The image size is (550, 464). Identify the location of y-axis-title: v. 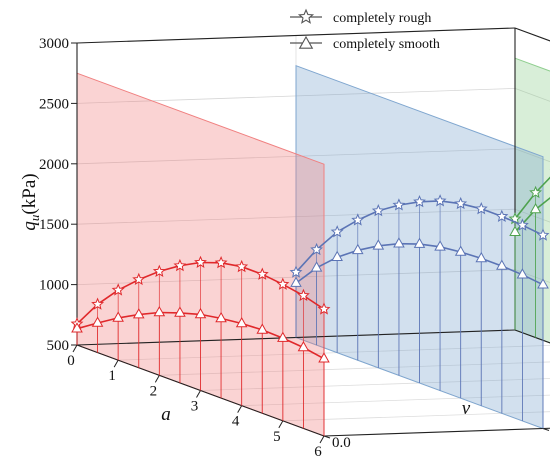
(466, 408).